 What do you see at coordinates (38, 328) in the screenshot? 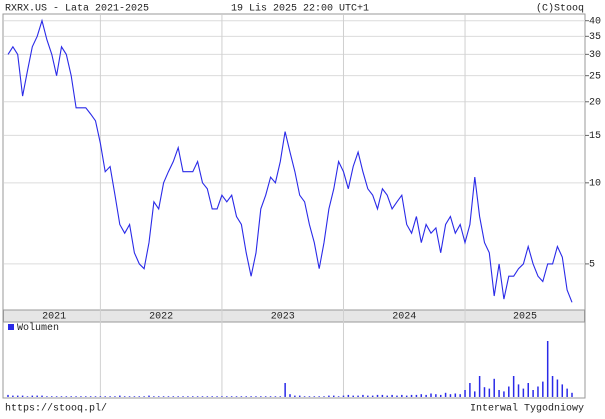
I see `legend-label: Wolumen` at bounding box center [38, 328].